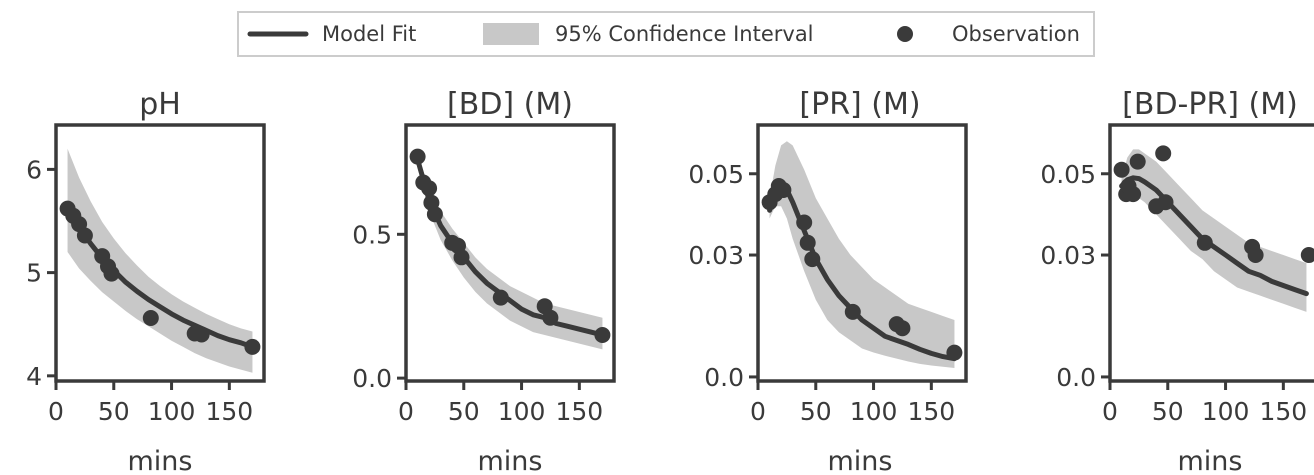  What do you see at coordinates (510, 104) in the screenshot?
I see `panel-title: [BD] (M)` at bounding box center [510, 104].